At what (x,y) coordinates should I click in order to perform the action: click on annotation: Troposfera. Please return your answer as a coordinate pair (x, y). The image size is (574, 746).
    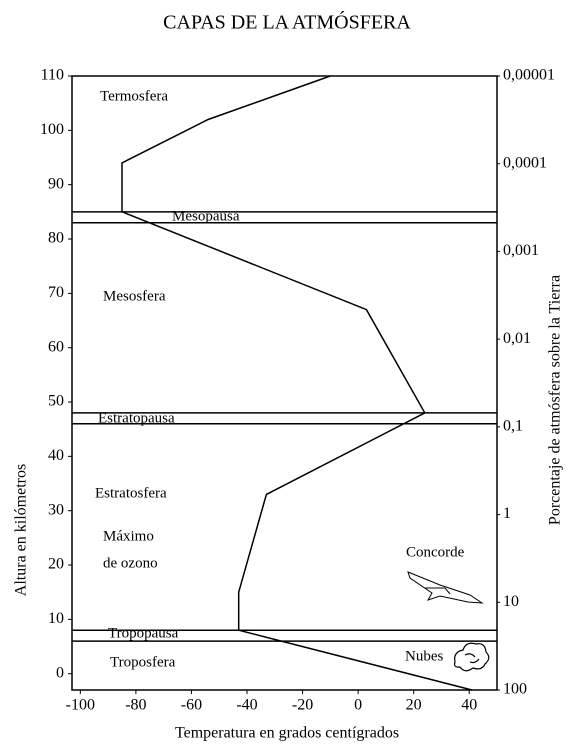
    Looking at the image, I should click on (143, 662).